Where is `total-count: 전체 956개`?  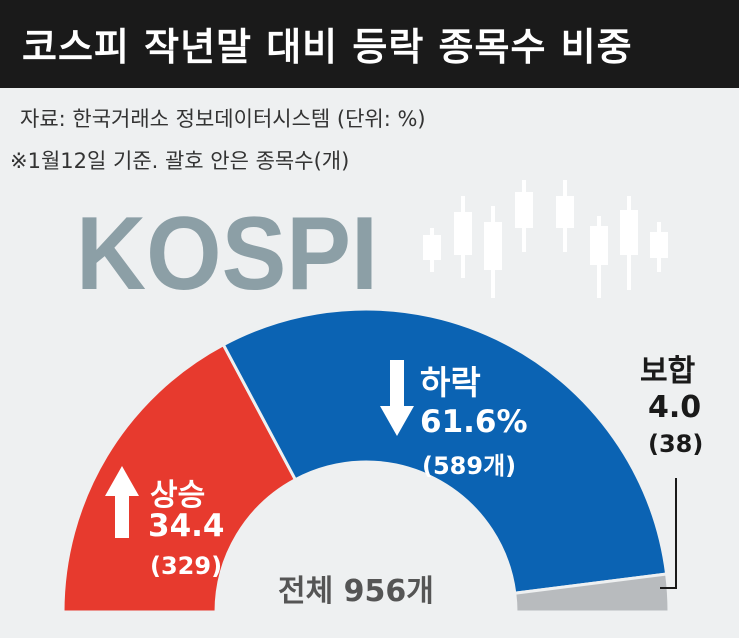
total-count: 전체 956개 is located at coordinates (356, 591).